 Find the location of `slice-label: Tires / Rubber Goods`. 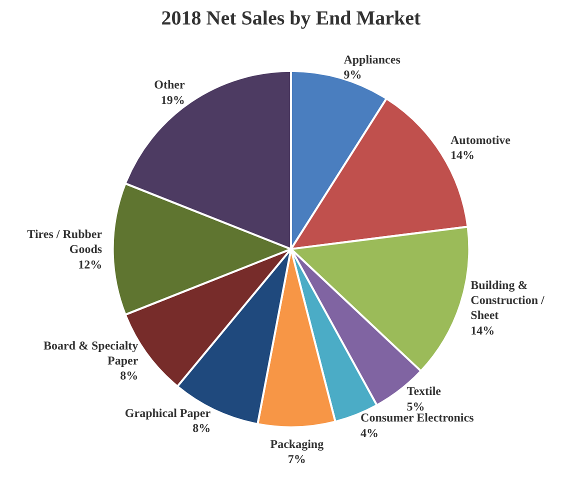

slice-label: Tires / Rubber Goods is located at coordinates (65, 241).